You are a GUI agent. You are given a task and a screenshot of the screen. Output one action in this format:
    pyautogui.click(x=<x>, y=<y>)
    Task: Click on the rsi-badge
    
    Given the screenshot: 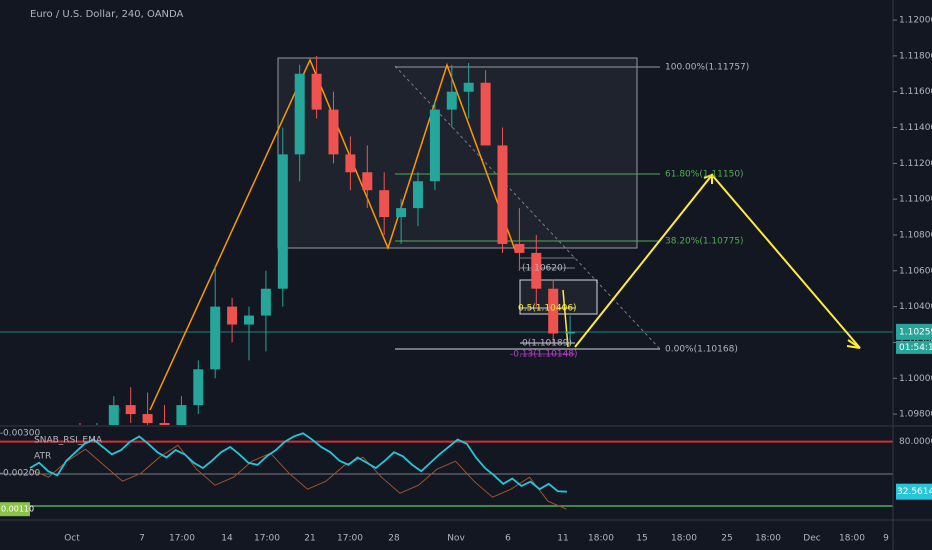 What is the action you would take?
    pyautogui.click(x=914, y=491)
    